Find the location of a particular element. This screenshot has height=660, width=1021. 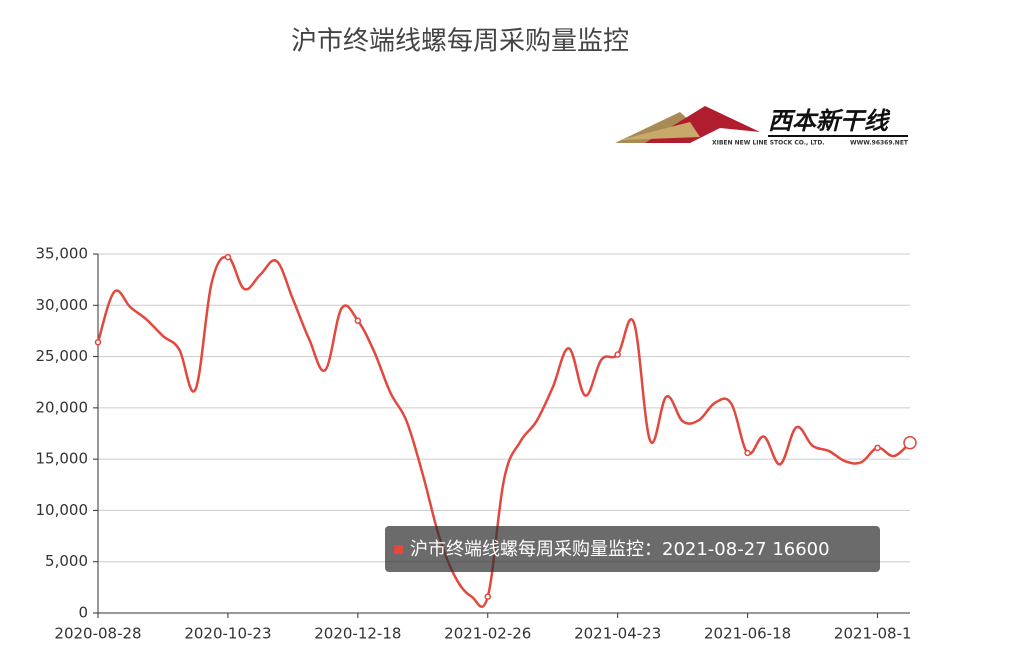

y-tick-label: 20,000 is located at coordinates (62, 407).